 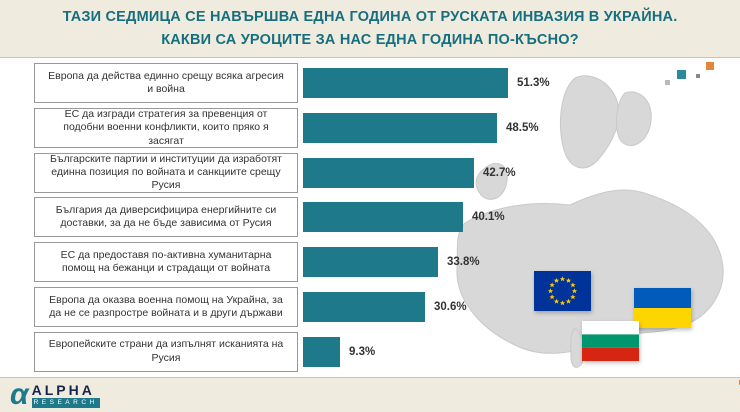 What do you see at coordinates (488, 217) in the screenshot?
I see `value-label: 40.1%` at bounding box center [488, 217].